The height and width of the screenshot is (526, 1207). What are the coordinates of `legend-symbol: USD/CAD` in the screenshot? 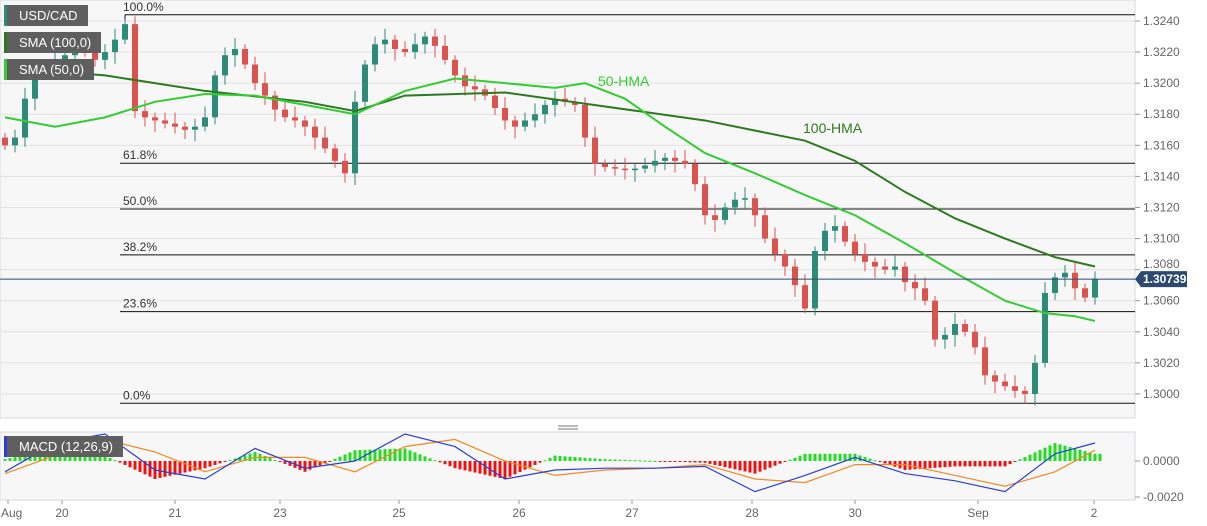 It's located at (46, 15).